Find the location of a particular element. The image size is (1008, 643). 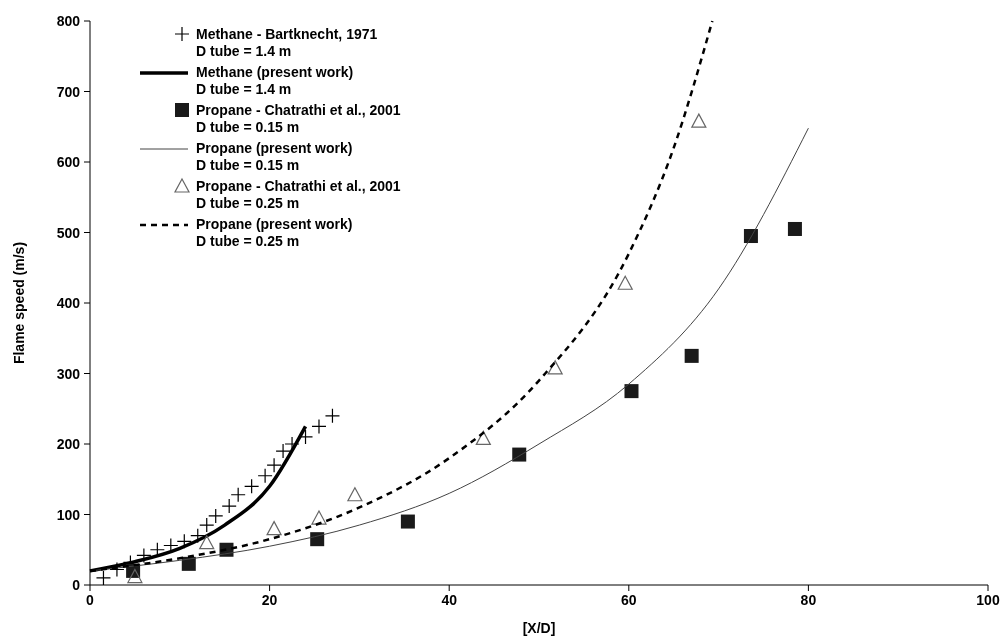

x-tick-label: 100 is located at coordinates (988, 600).